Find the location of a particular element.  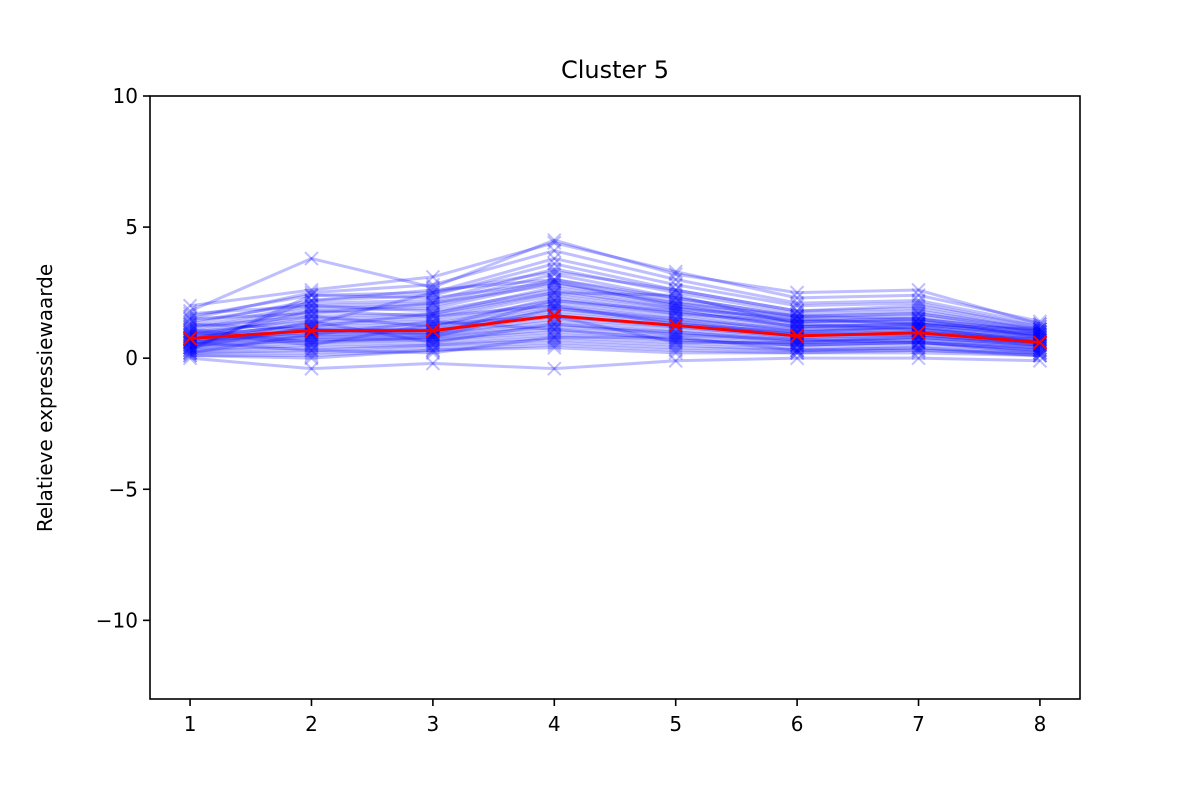

member-series-23-point-3-stroke-a is located at coordinates (433, 337).